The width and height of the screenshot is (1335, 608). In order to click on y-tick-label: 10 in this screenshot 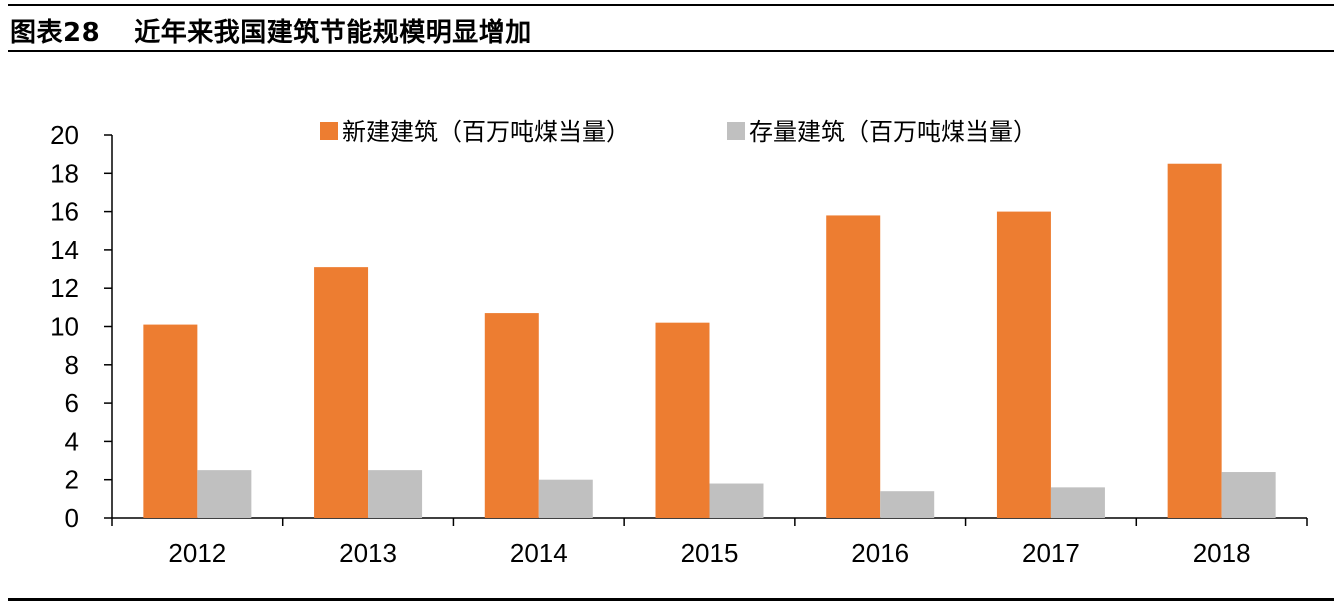, I will do `click(64, 327)`.